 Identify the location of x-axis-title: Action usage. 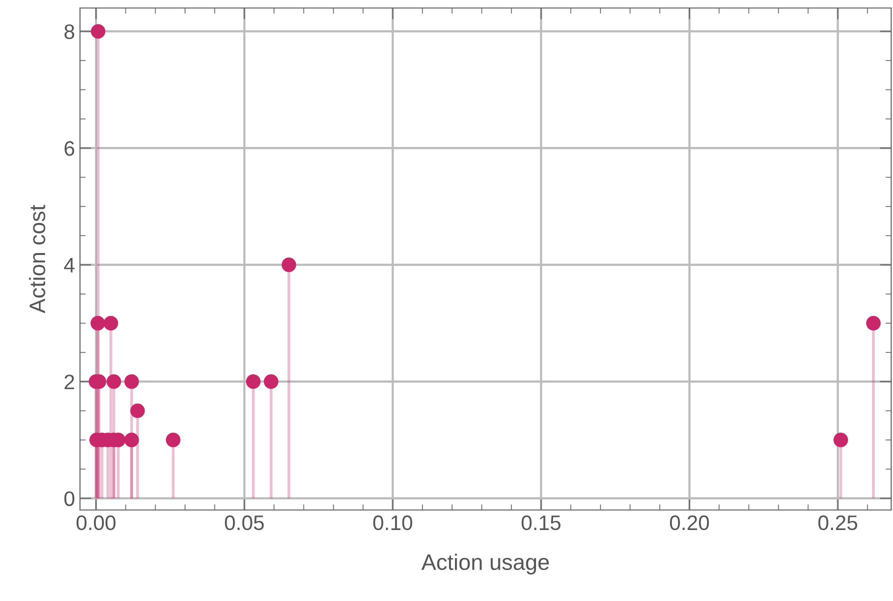
(485, 564).